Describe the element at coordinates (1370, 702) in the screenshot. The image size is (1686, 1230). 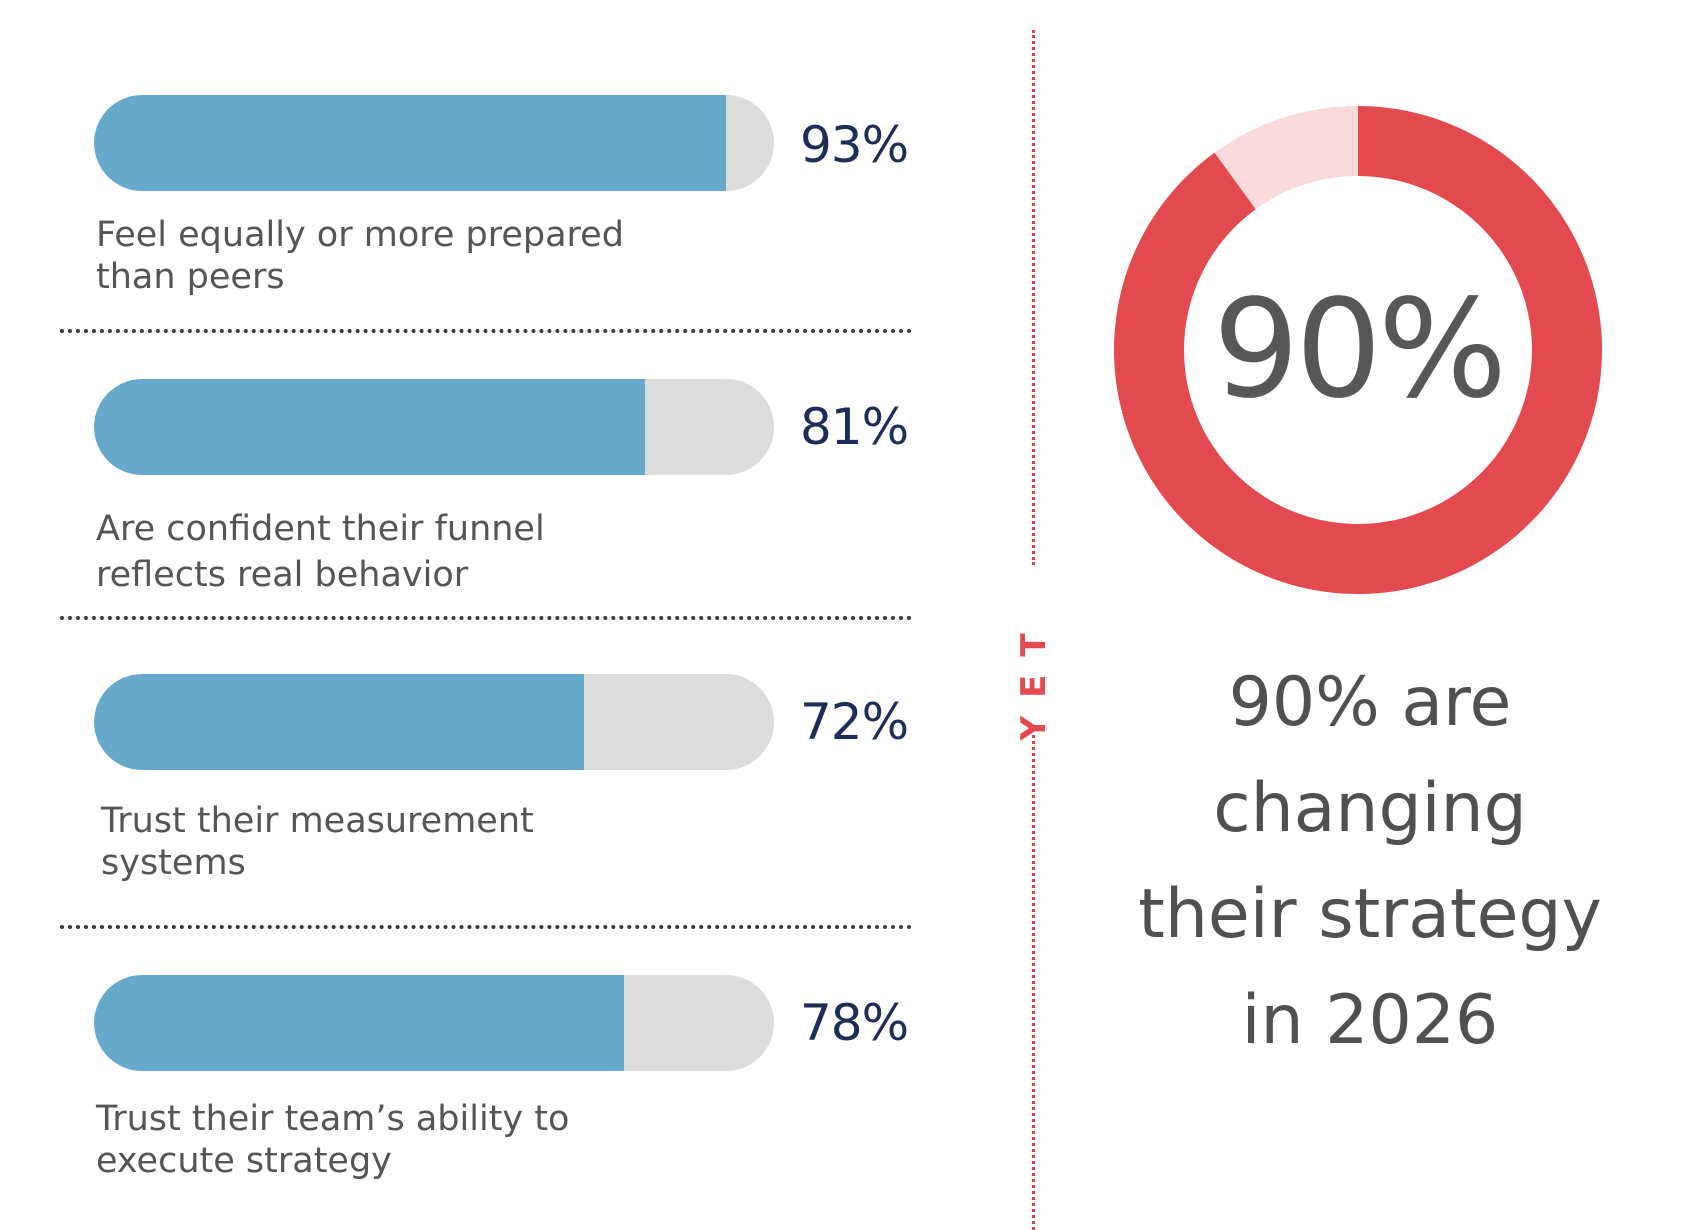
I see `caption-line: 90% are` at that location.